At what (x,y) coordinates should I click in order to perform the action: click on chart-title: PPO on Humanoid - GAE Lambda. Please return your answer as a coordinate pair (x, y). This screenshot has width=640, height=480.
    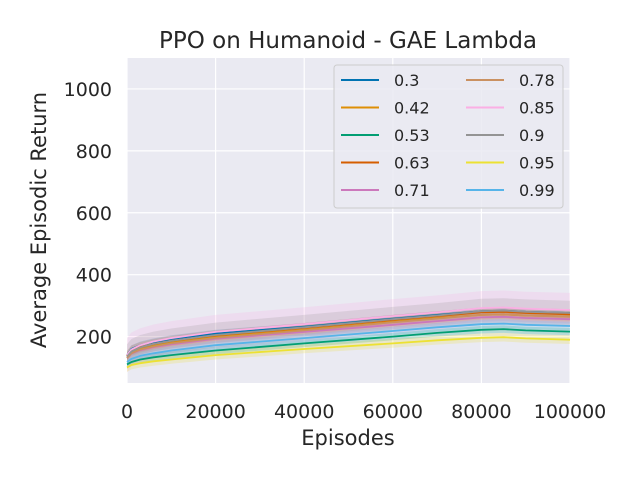
    Looking at the image, I should click on (348, 41).